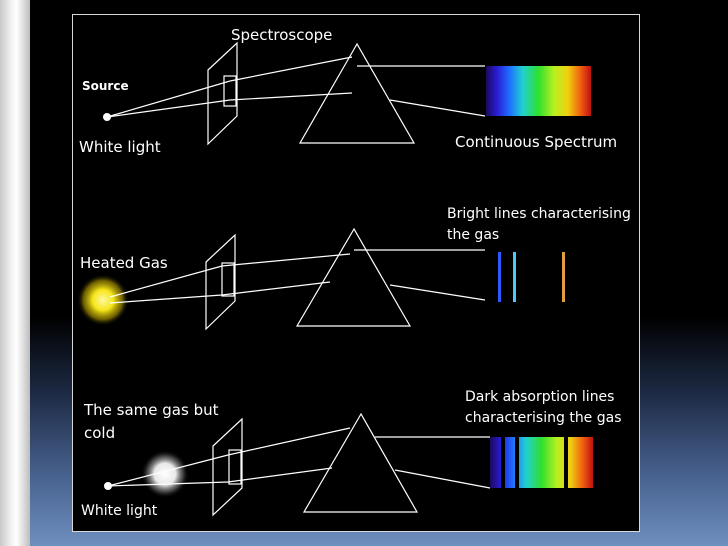 Image resolution: width=728 pixels, height=546 pixels. I want to click on cold-gas-glow, so click(165, 474).